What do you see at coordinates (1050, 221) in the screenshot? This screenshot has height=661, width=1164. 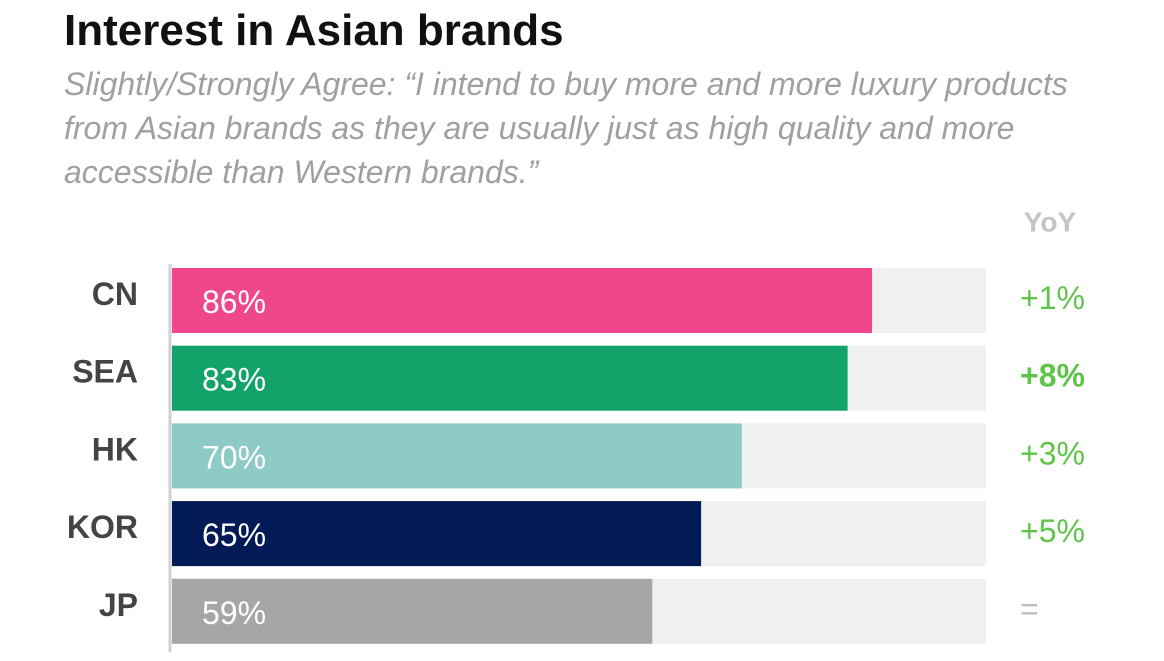 I see `yoy-header: YoY` at bounding box center [1050, 221].